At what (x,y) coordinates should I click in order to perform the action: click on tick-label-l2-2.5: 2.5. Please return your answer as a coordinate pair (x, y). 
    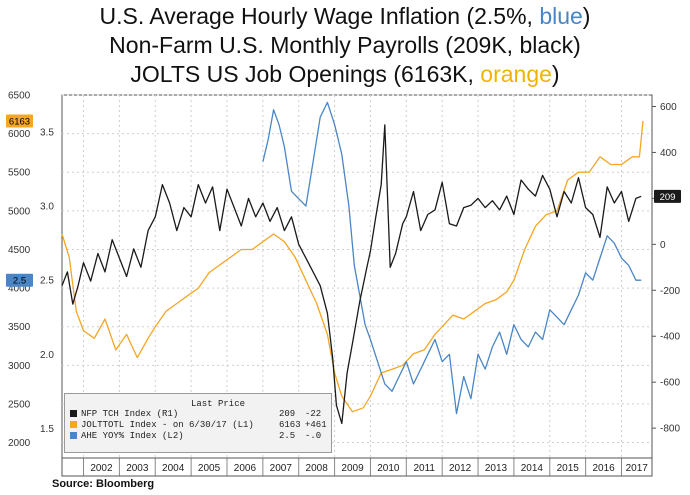
    Looking at the image, I should click on (47, 281).